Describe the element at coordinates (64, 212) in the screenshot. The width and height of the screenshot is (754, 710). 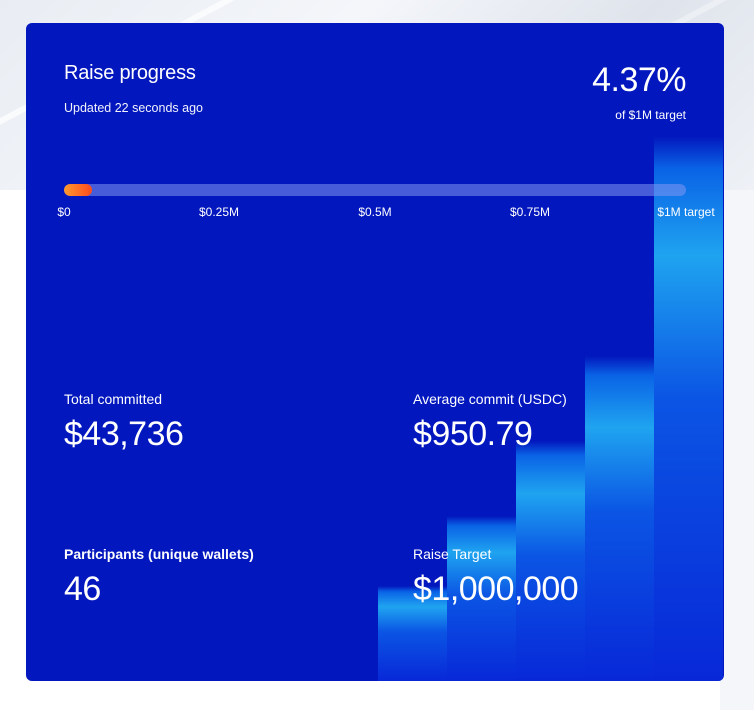
I see `progress-tick-label: $0` at that location.